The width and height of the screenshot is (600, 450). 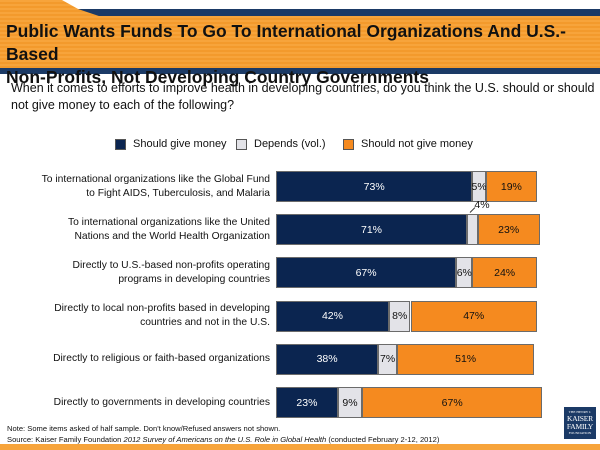 I want to click on data-label: 5%, so click(x=479, y=186).